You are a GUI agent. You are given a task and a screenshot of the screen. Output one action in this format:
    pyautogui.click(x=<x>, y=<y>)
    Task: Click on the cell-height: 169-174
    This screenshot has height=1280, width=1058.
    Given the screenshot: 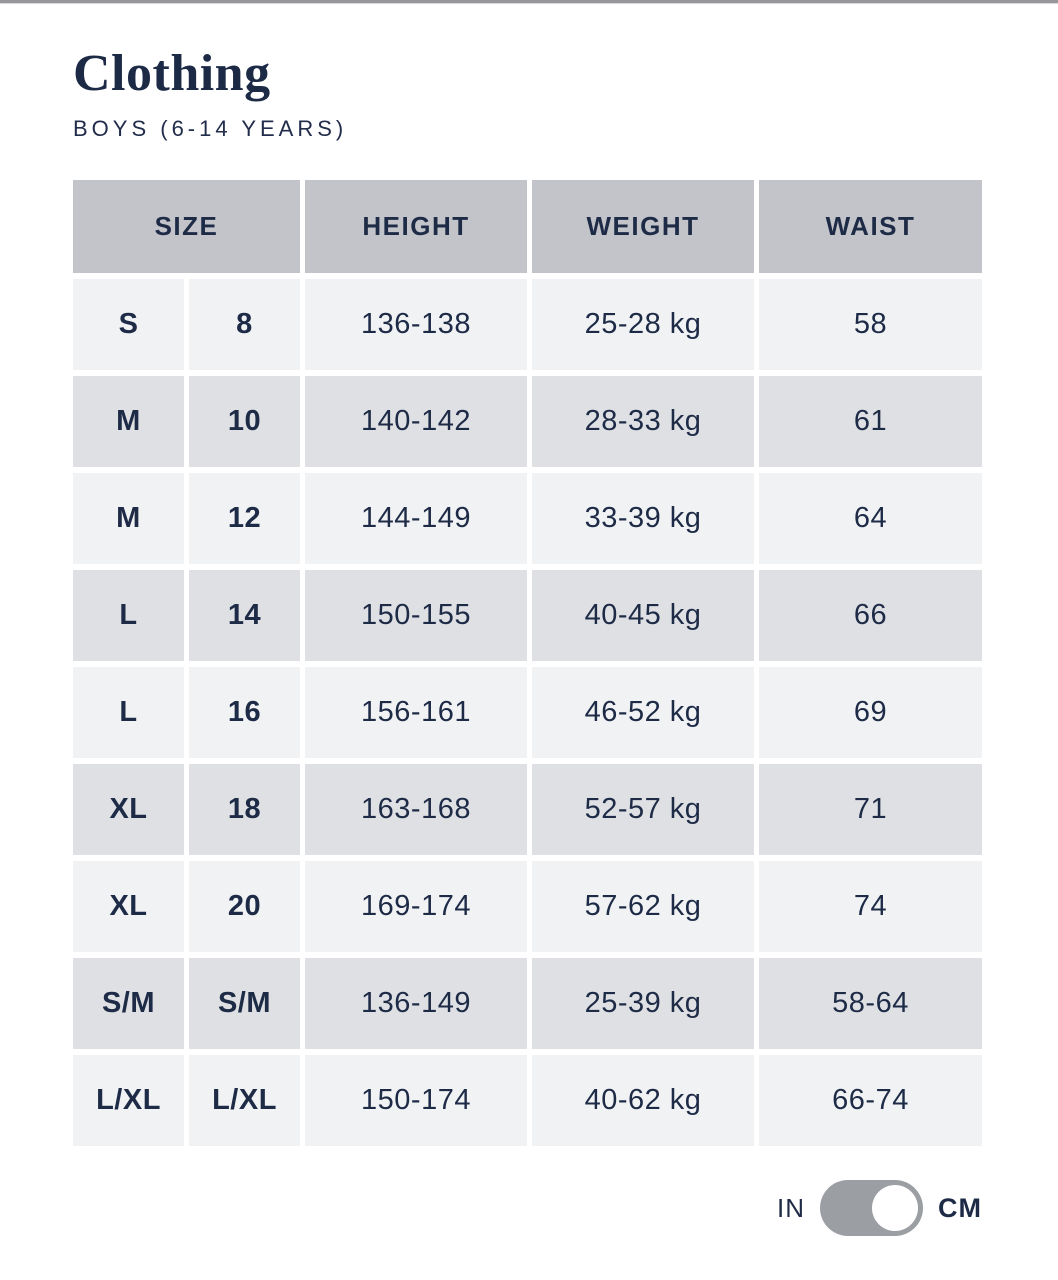 What is the action you would take?
    pyautogui.click(x=416, y=907)
    